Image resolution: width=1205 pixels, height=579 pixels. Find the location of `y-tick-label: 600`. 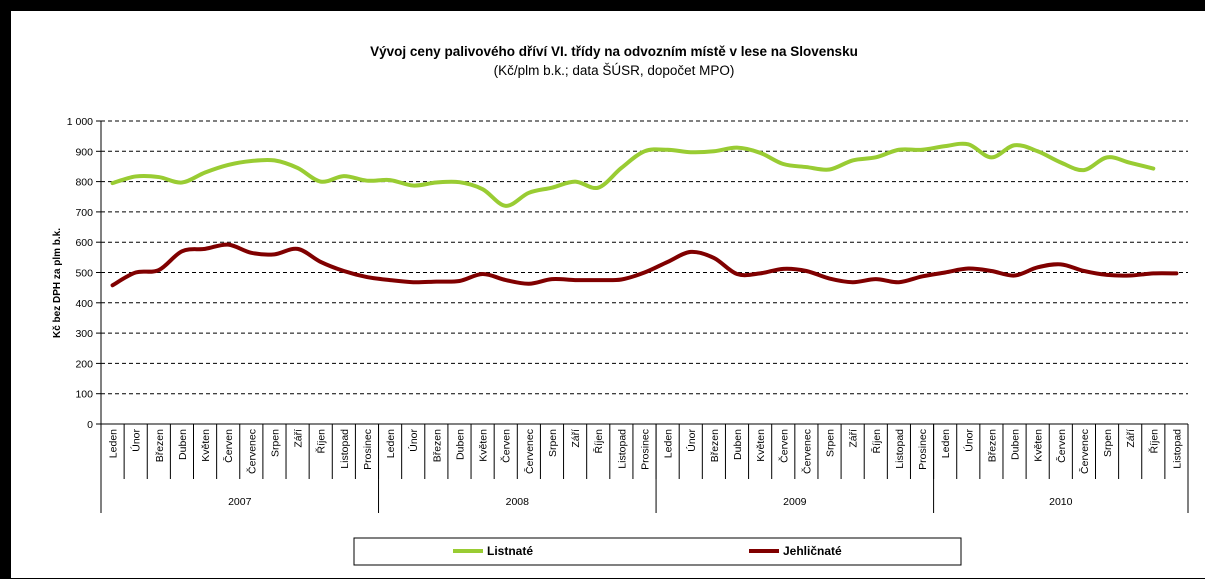

y-tick-label: 600 is located at coordinates (84, 243).